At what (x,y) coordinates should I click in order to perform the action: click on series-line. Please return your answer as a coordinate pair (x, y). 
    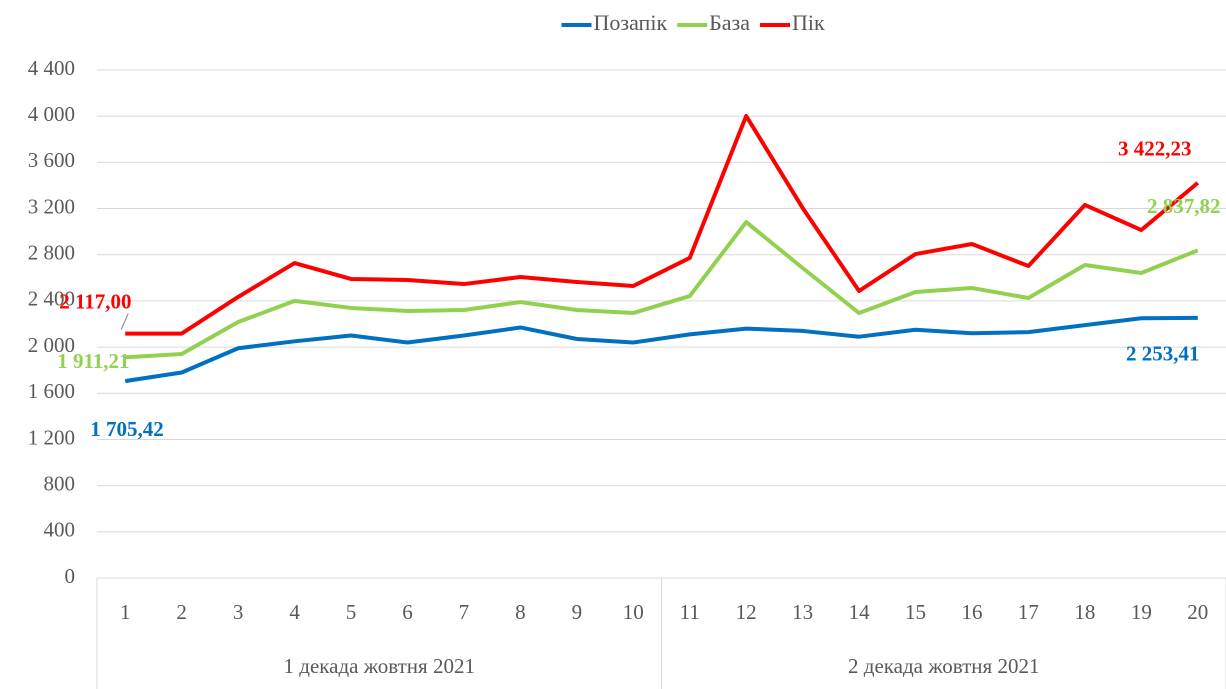
    Looking at the image, I should click on (661, 349).